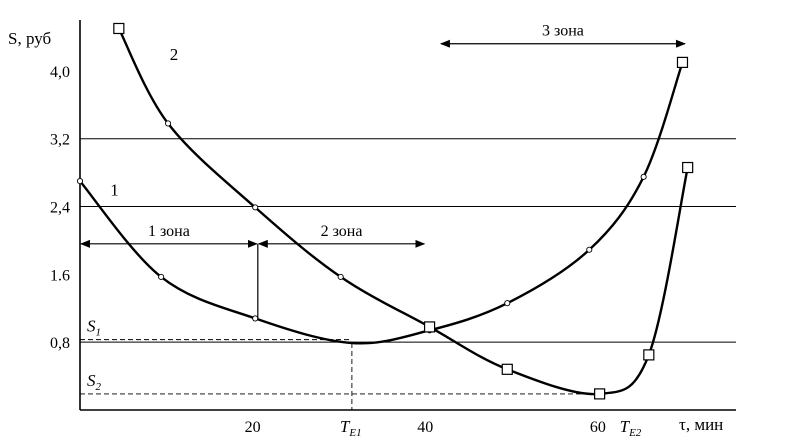  I want to click on t-marker-label-2-subscript: Е2, so click(635, 433).